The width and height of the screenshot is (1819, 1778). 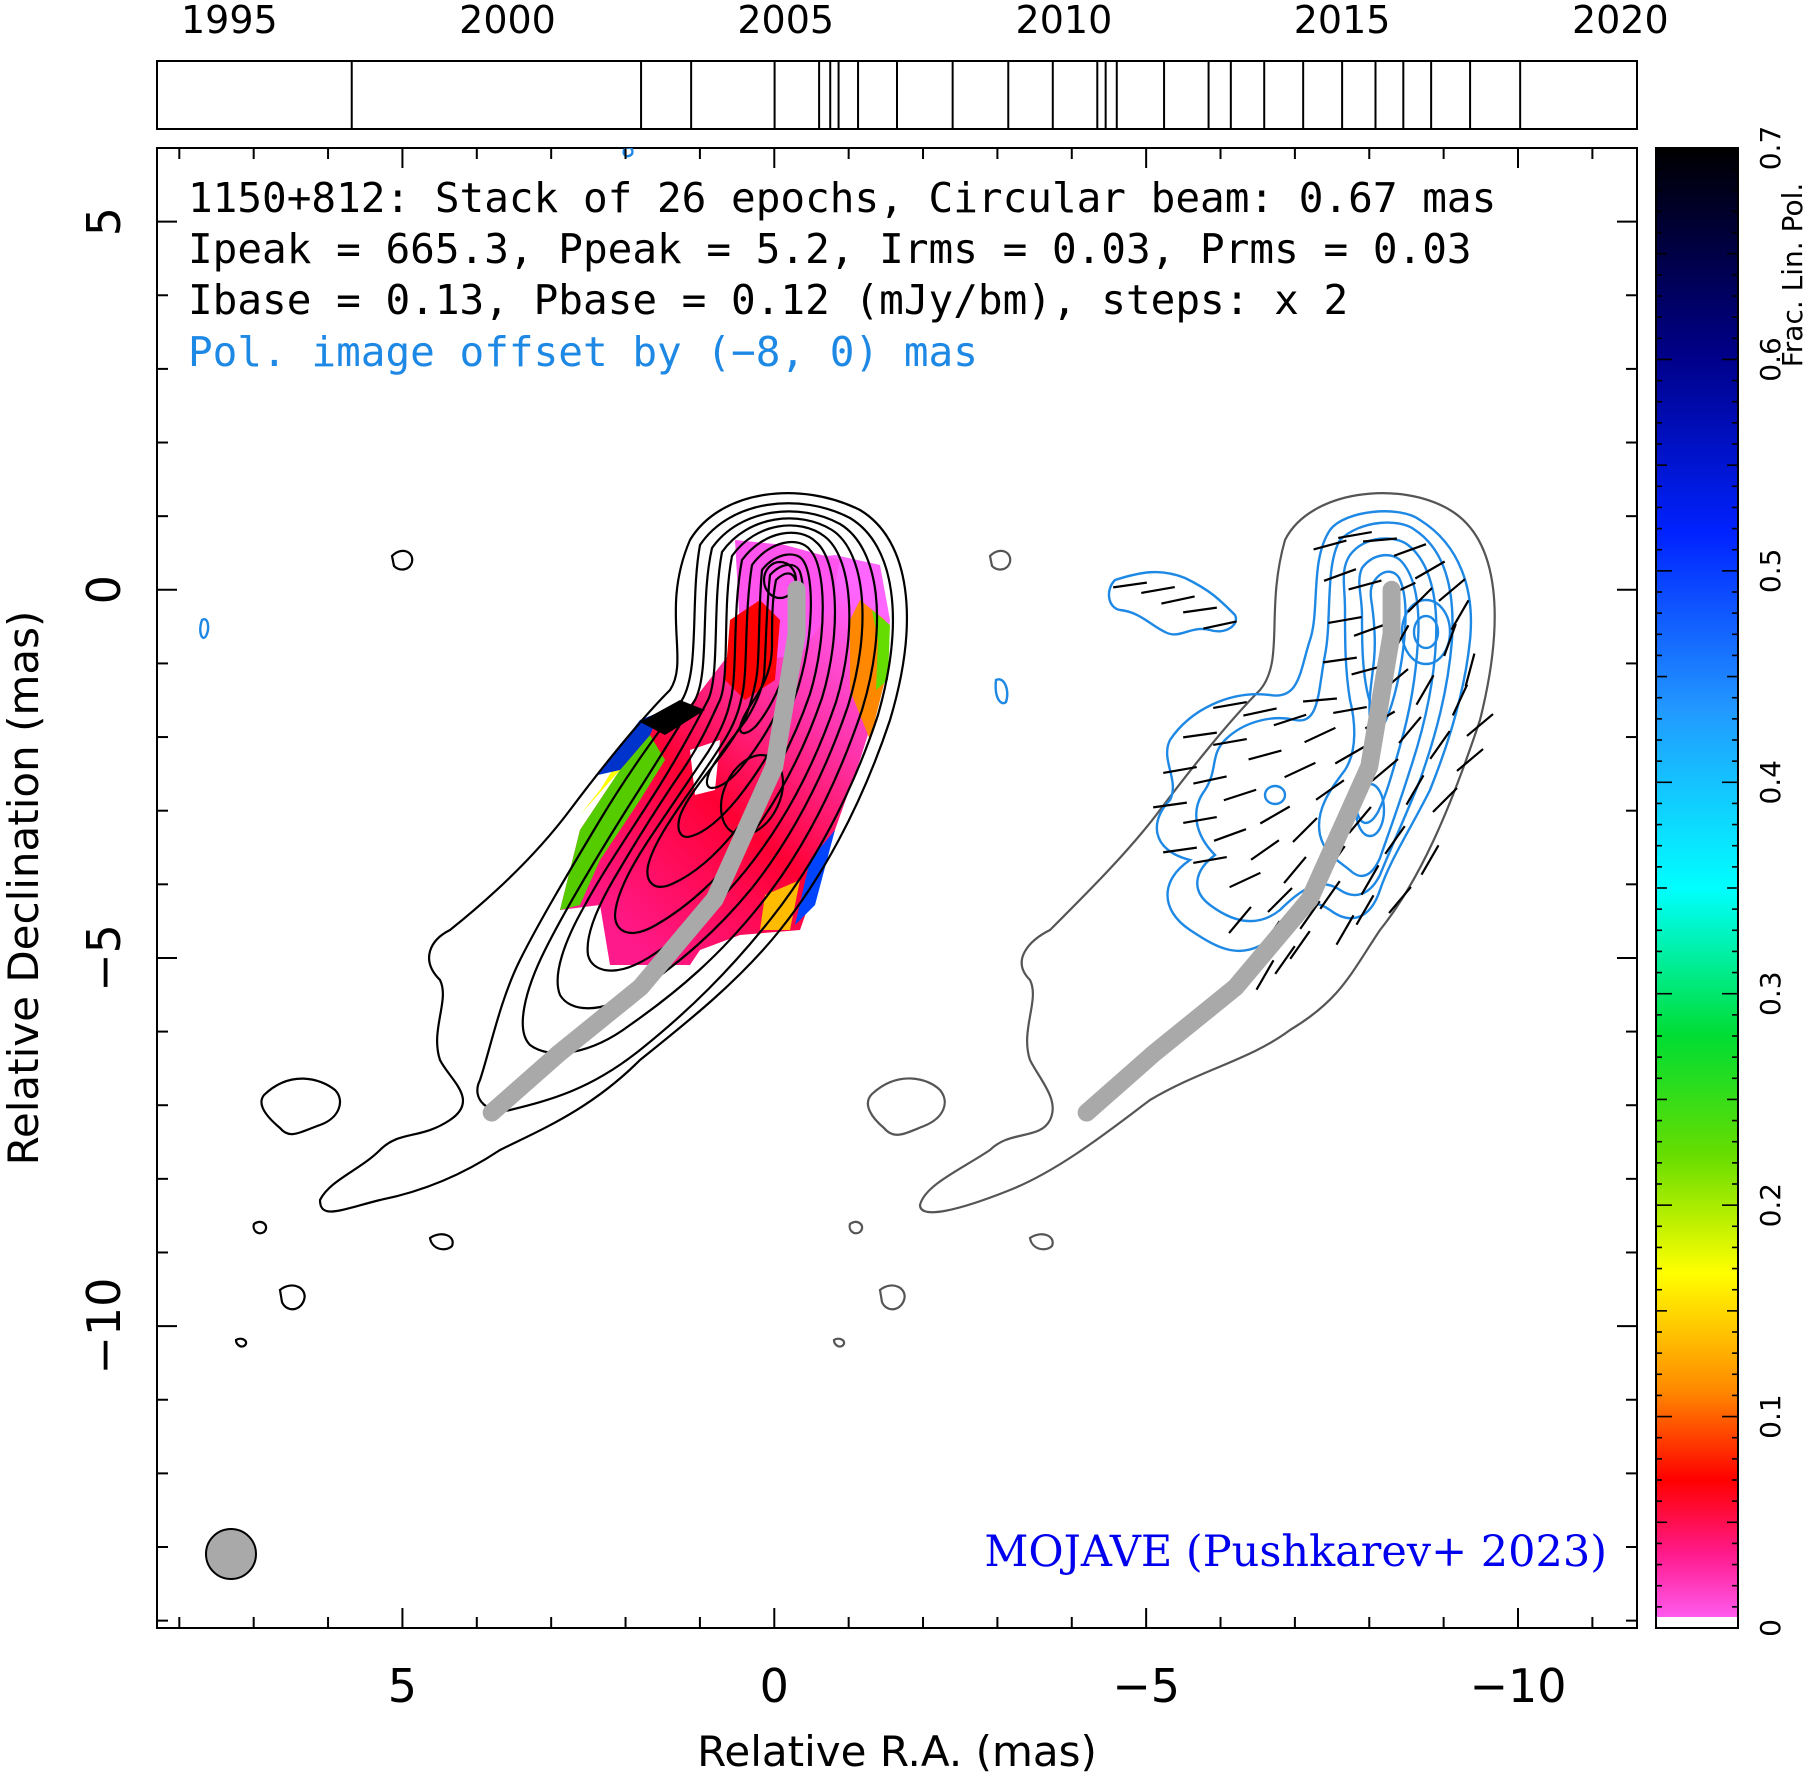 I want to click on pol-image-total-intensity-outline, so click(x=1207, y=853).